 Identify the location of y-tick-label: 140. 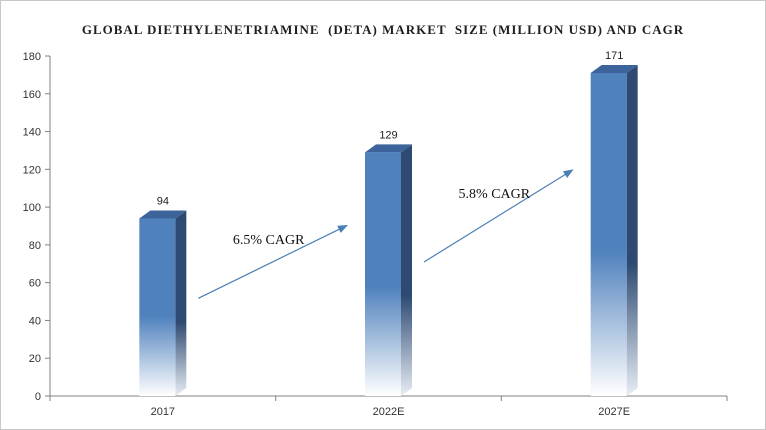
(32, 133).